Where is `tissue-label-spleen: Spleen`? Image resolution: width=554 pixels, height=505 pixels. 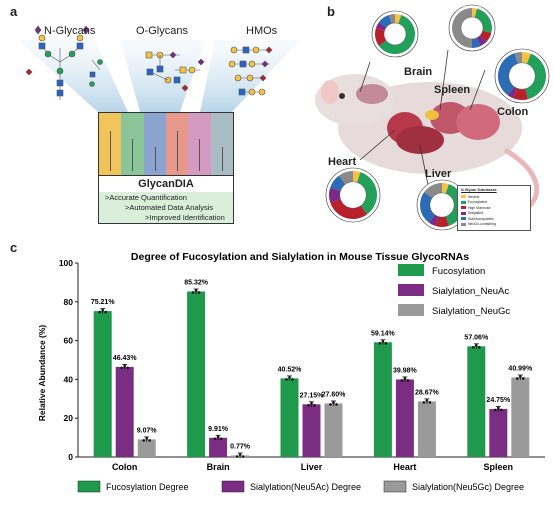
tissue-label-spleen: Spleen is located at coordinates (452, 90).